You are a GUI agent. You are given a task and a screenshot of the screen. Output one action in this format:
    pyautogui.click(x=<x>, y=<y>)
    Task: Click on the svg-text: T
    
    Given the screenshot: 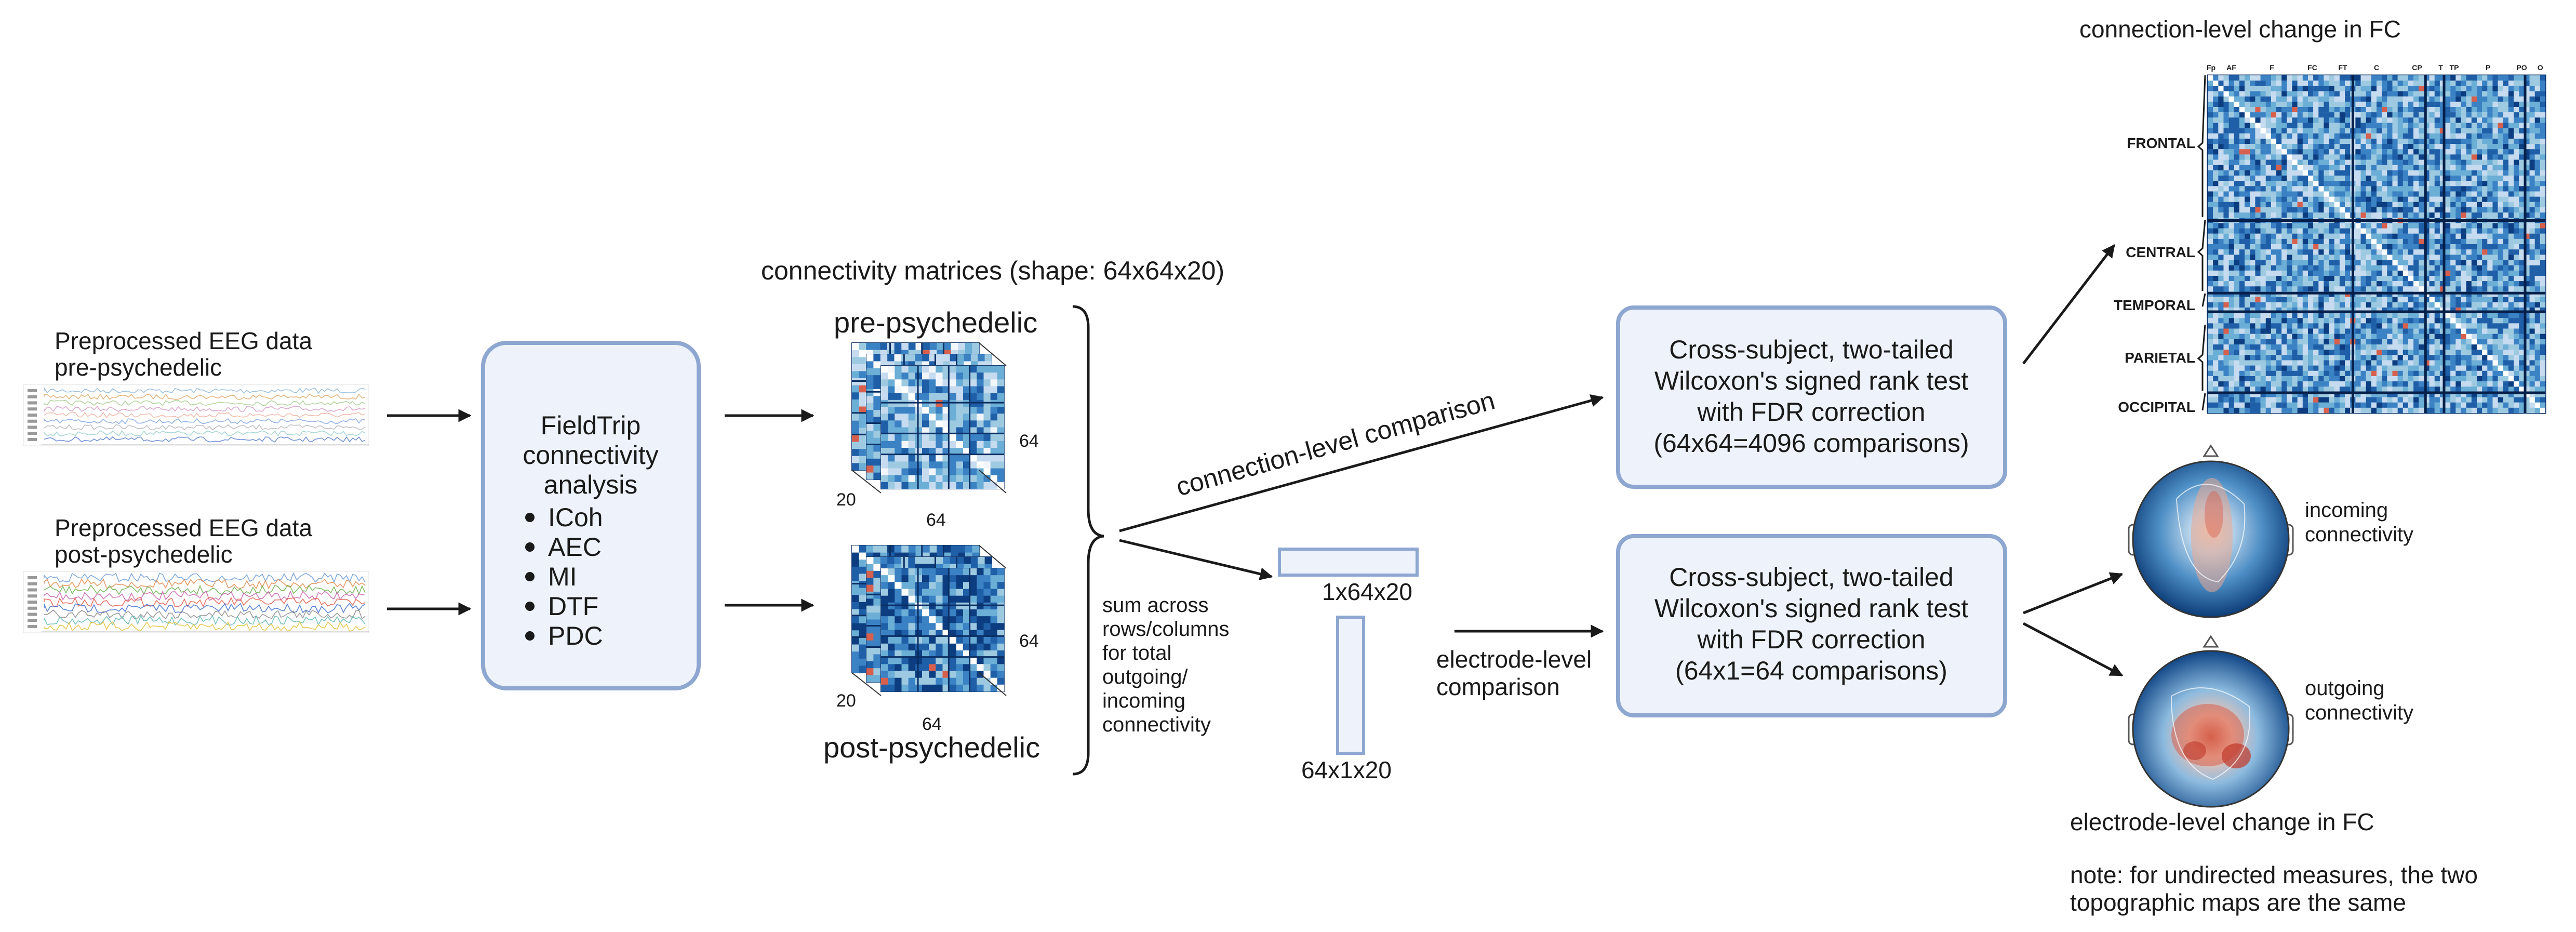 What is the action you would take?
    pyautogui.click(x=2440, y=67)
    